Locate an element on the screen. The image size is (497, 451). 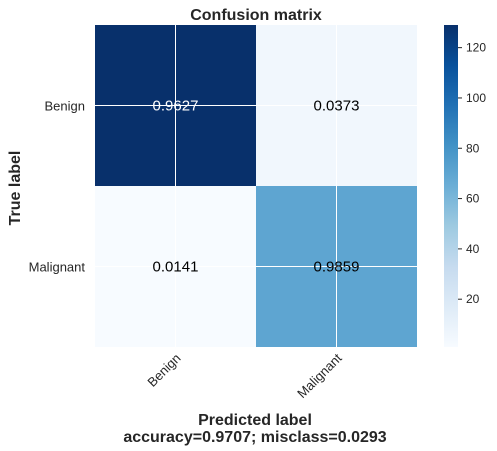
colorbar-tick-label: 60 is located at coordinates (473, 199).